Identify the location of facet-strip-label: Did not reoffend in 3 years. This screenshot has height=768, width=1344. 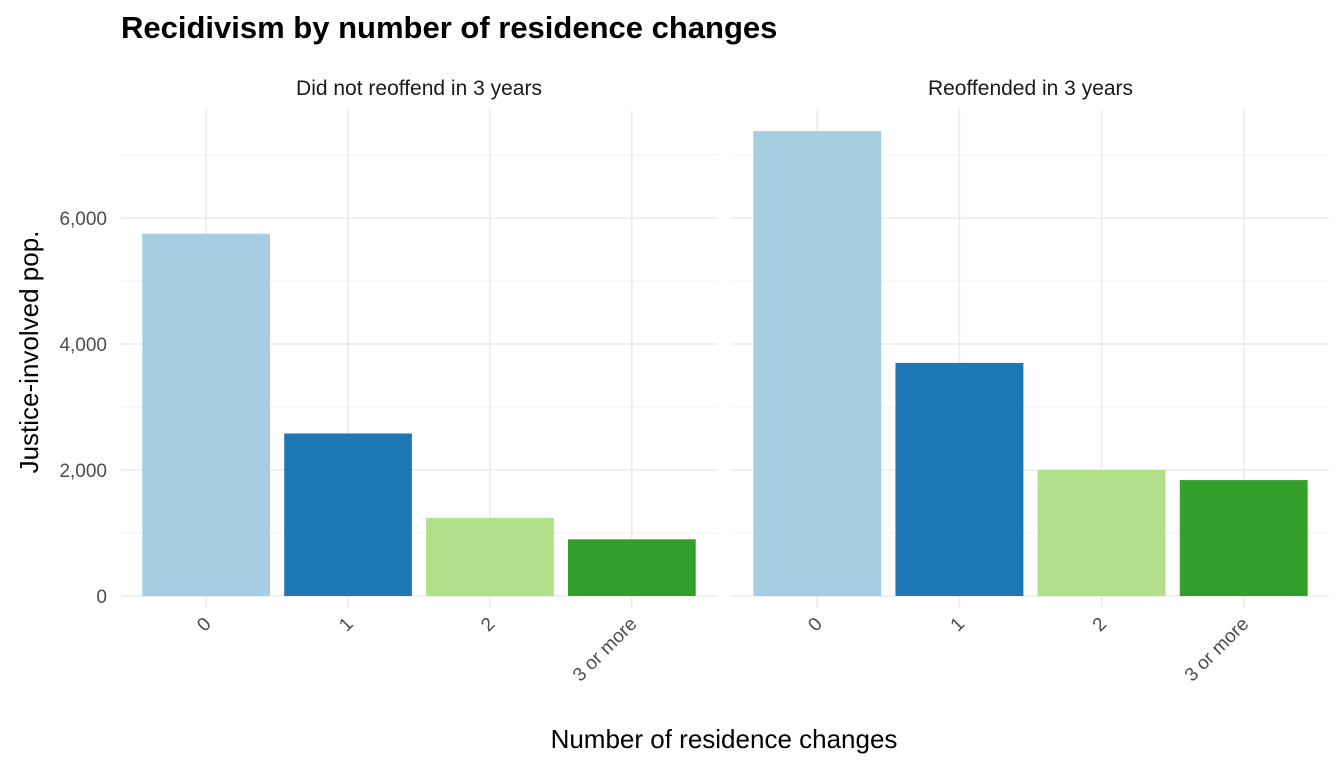
(419, 88).